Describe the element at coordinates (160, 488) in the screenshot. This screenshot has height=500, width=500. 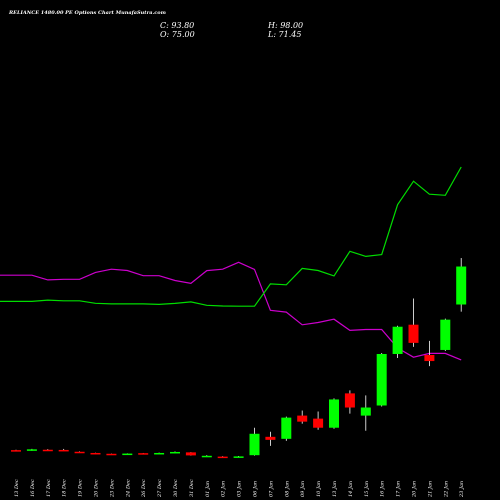
I see `x-tick-label: 27 Dec` at that location.